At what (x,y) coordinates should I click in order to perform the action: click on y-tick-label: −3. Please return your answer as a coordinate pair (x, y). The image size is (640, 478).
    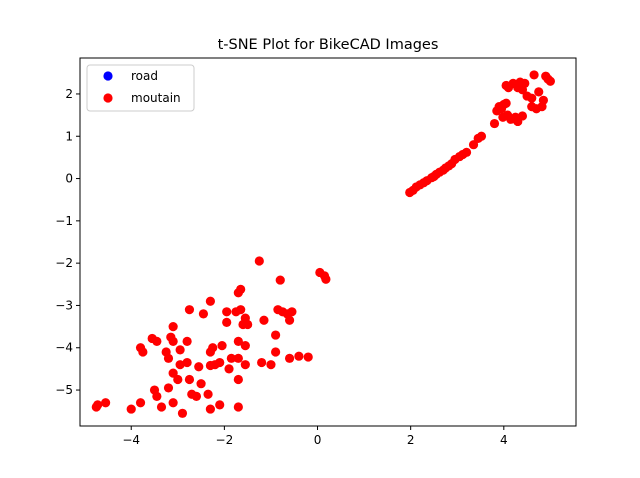
    Looking at the image, I should click on (64, 305).